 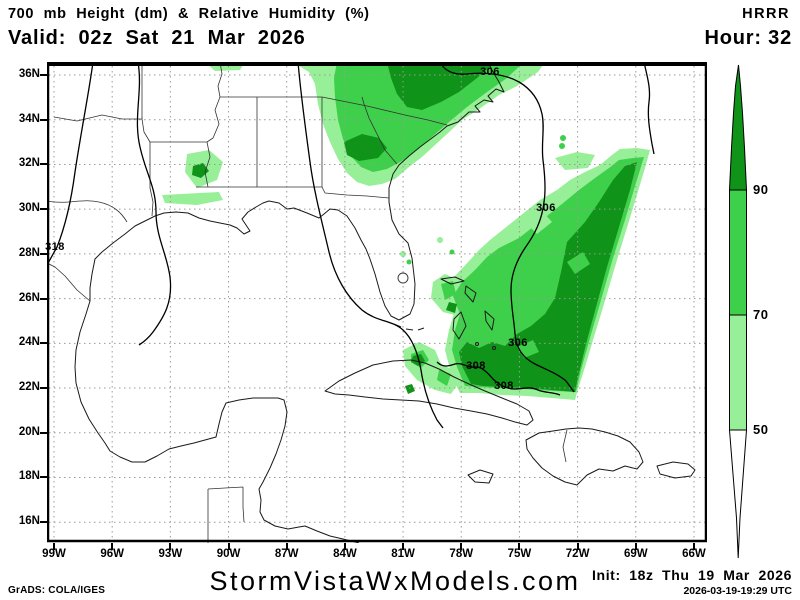 I want to click on island-speck, so click(x=494, y=348).